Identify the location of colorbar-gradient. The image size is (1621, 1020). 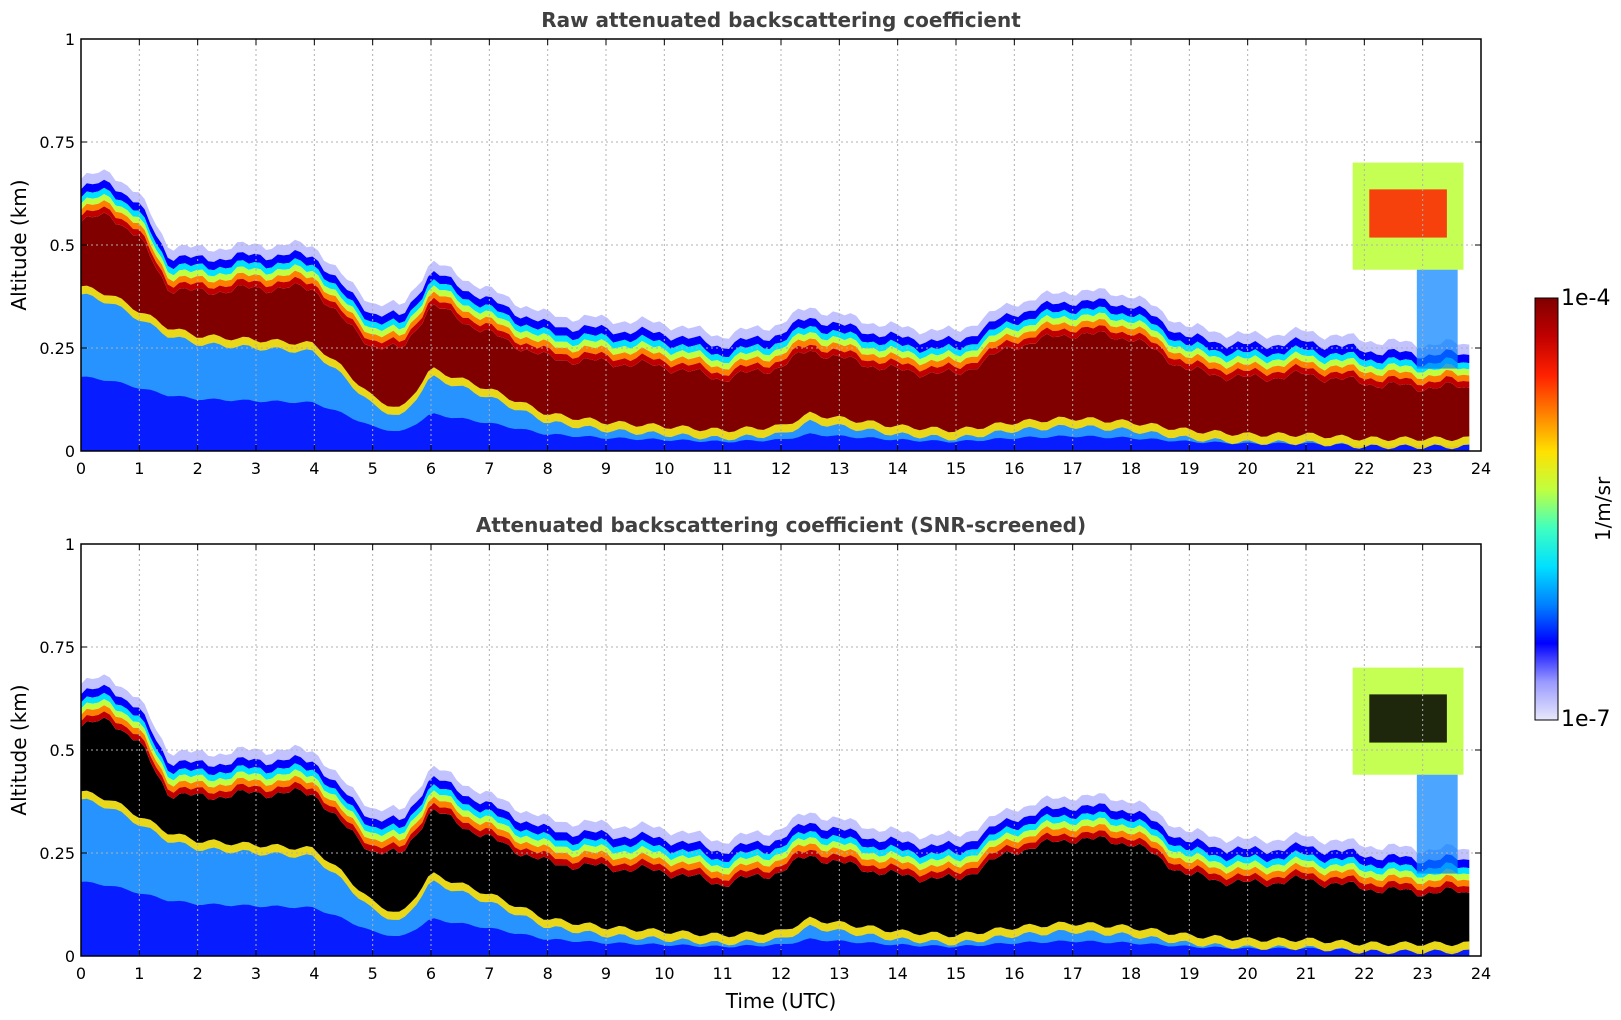
(1546, 509).